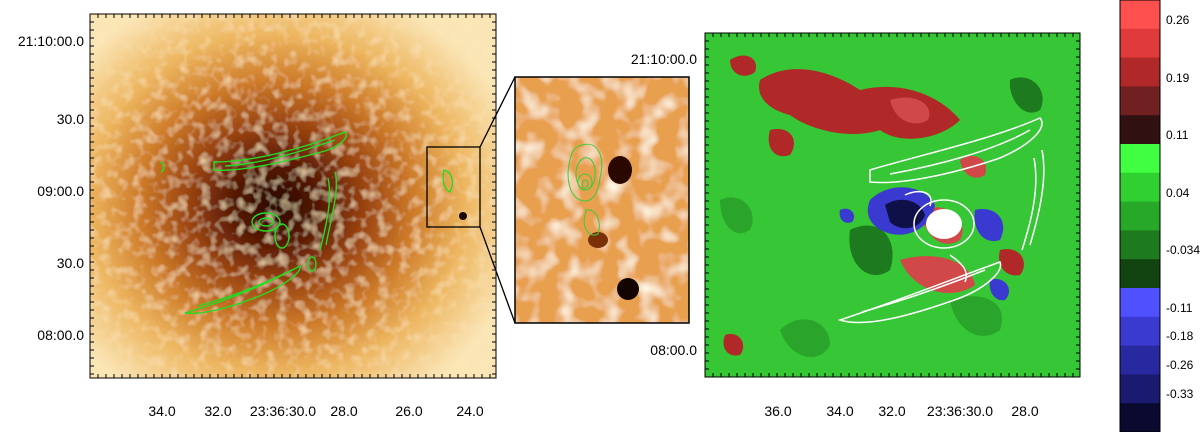 This screenshot has height=432, width=1200. I want to click on colorbar-label-3: 0.11, so click(1177, 135).